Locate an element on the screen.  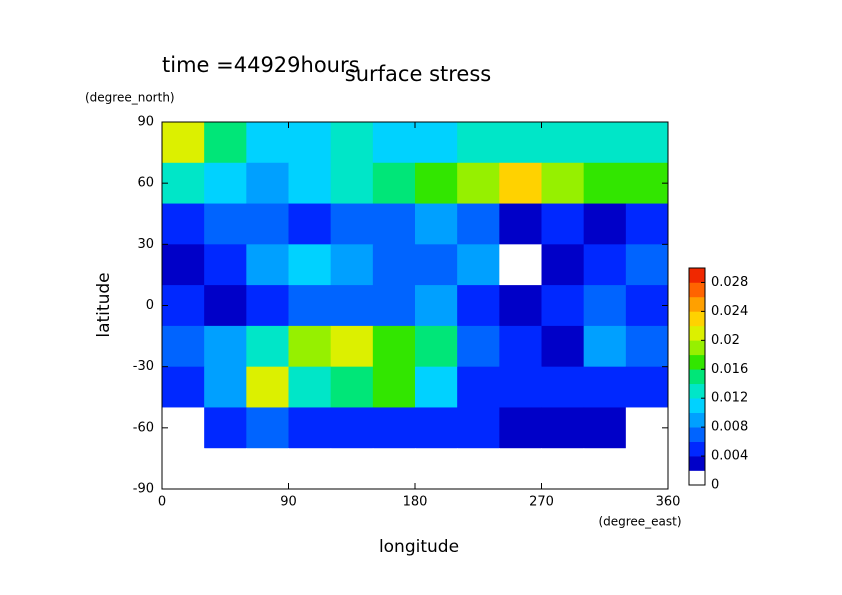
colorbar-tick-label: 0.008 is located at coordinates (729, 427).